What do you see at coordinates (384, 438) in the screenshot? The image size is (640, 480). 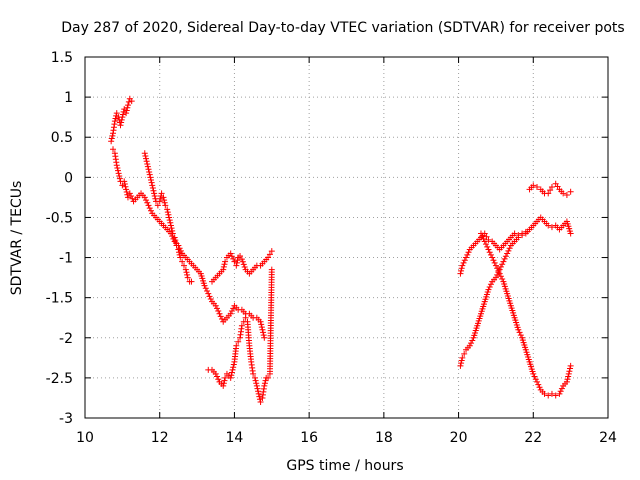 I see `x-tick-label: 18` at bounding box center [384, 438].